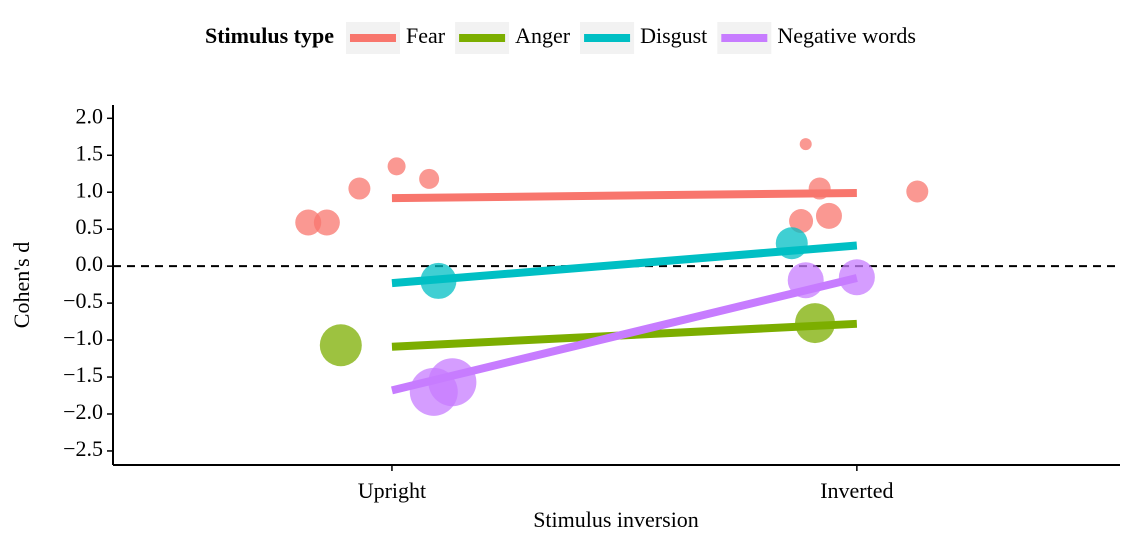  Describe the element at coordinates (83, 374) in the screenshot. I see `y-tick-label: −1.5` at that location.